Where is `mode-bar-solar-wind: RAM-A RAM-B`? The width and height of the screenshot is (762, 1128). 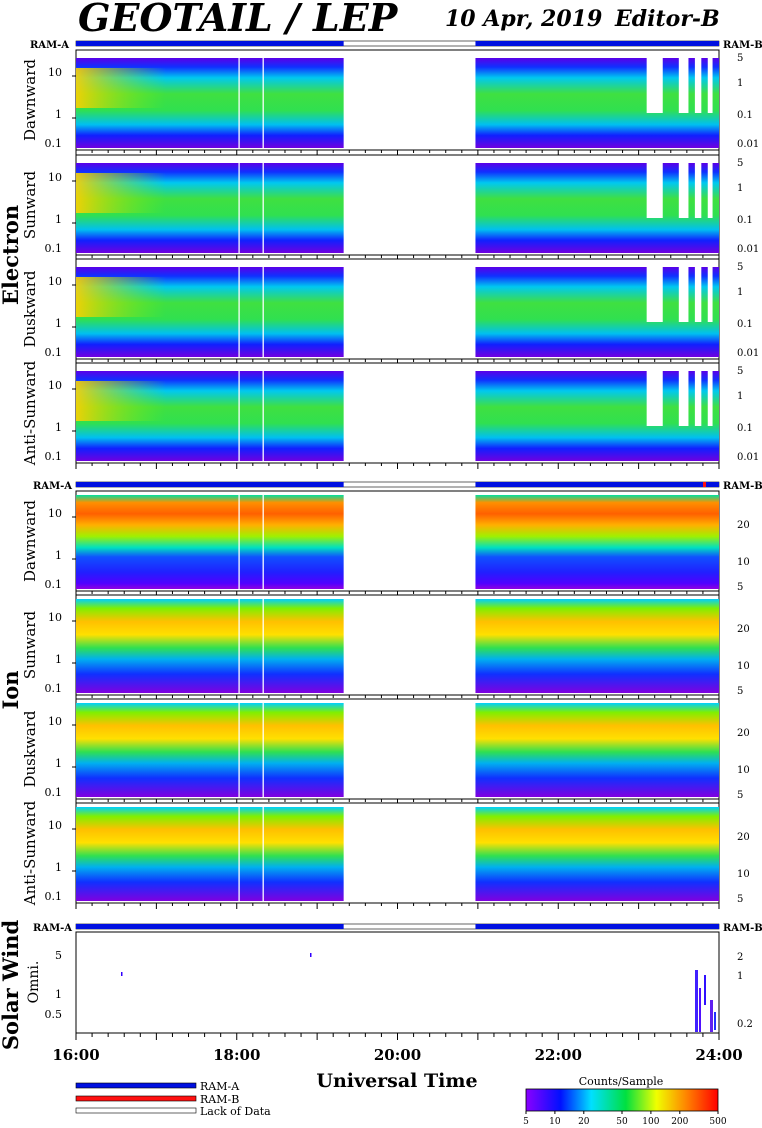 mode-bar-solar-wind: RAM-A RAM-B is located at coordinates (397, 928).